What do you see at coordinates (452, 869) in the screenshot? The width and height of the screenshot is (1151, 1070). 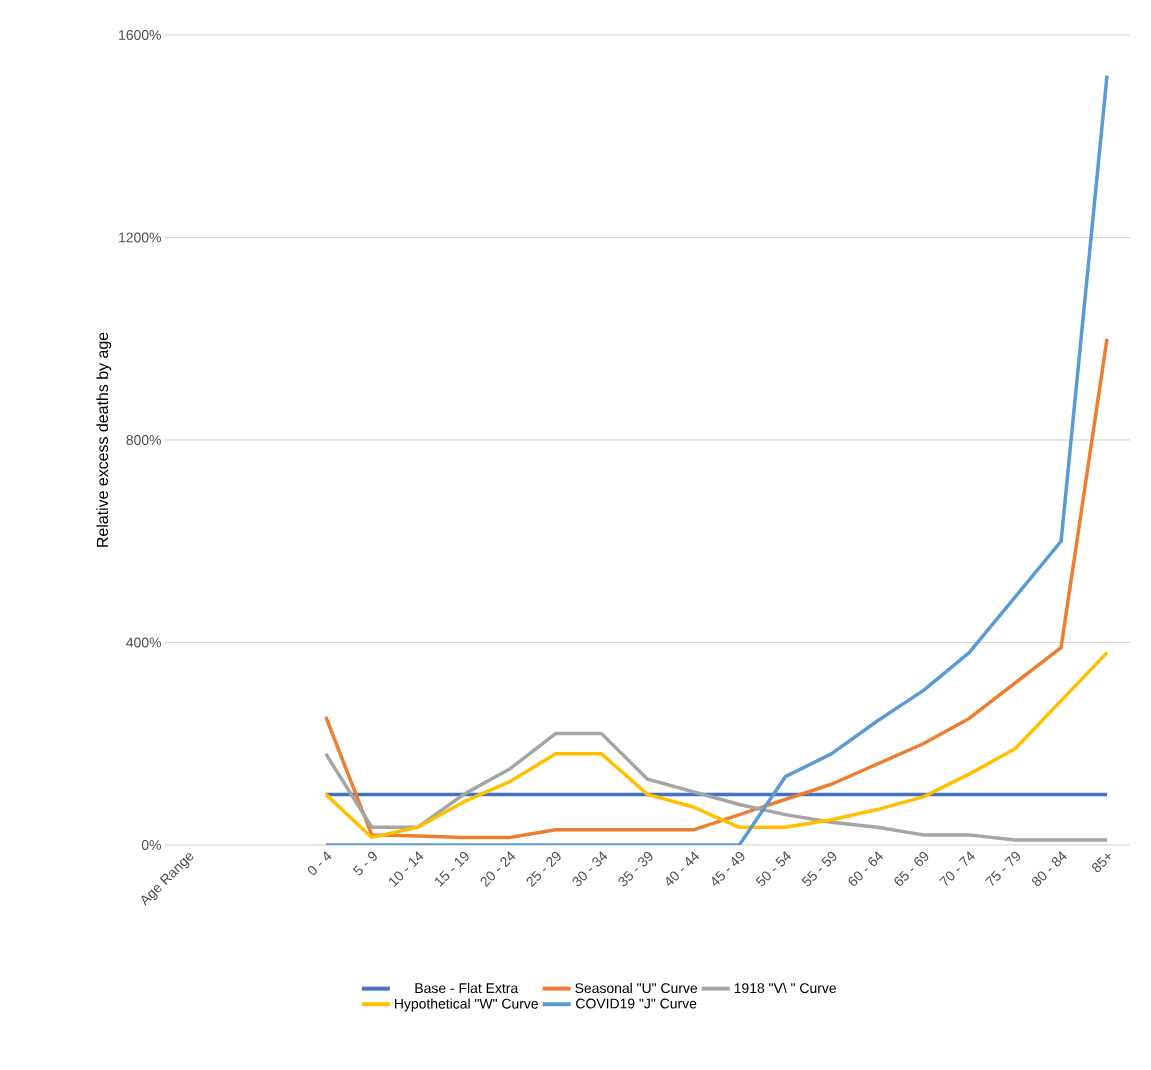 I see `x-tick-label: 15 - 19` at bounding box center [452, 869].